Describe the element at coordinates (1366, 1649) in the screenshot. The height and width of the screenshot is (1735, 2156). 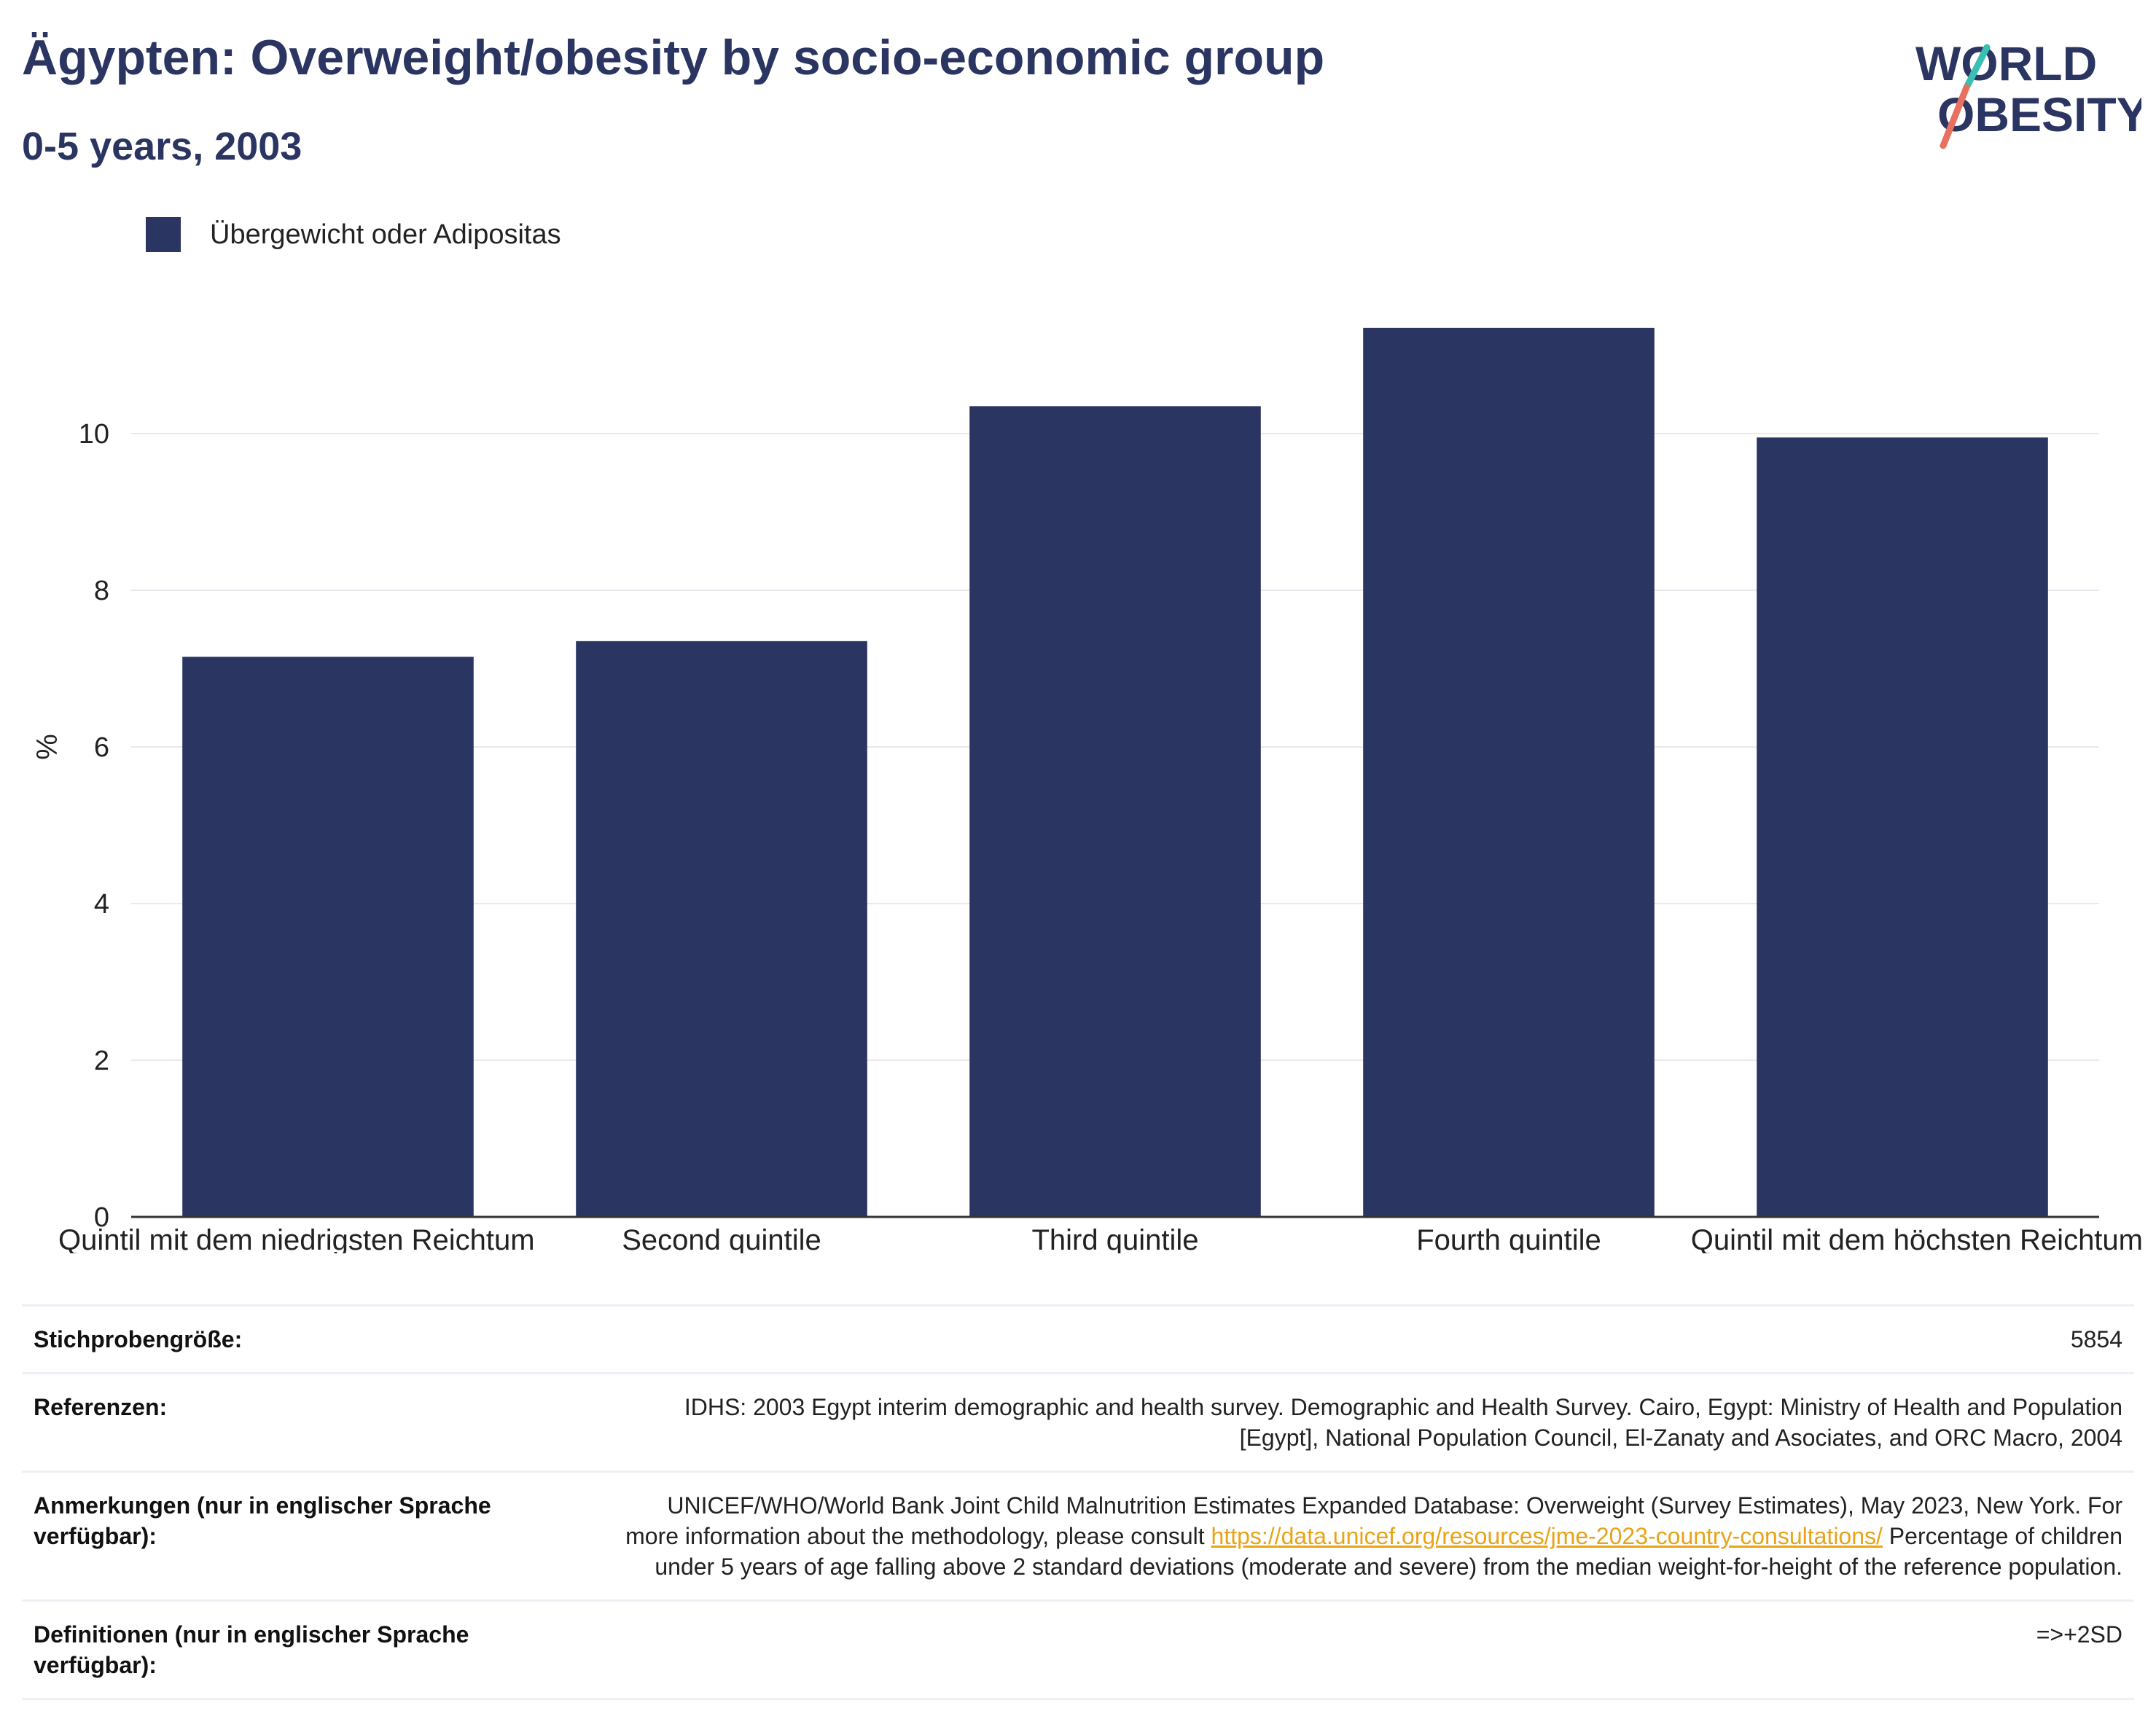
I see `definitions-value: =>+2SD` at that location.